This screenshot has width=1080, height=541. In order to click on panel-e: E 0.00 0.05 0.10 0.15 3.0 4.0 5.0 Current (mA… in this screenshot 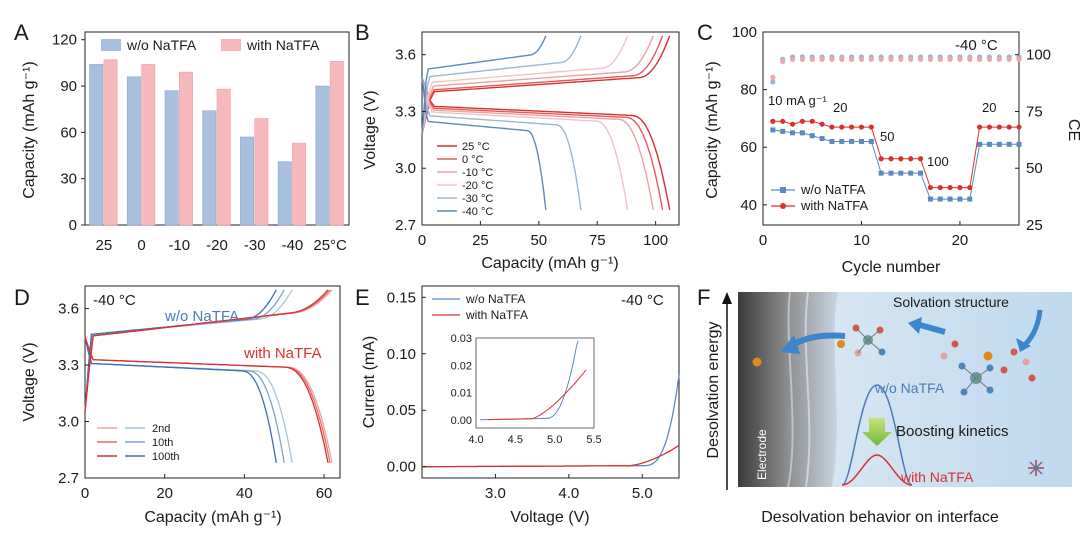, I will do `click(517, 405)`.